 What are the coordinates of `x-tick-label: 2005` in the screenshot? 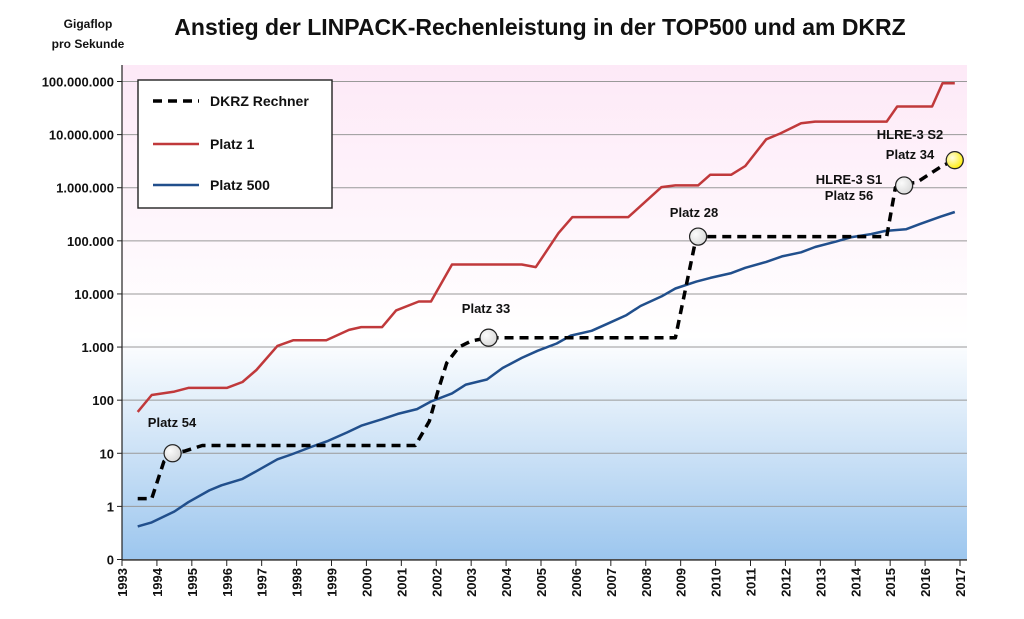 It's located at (541, 582).